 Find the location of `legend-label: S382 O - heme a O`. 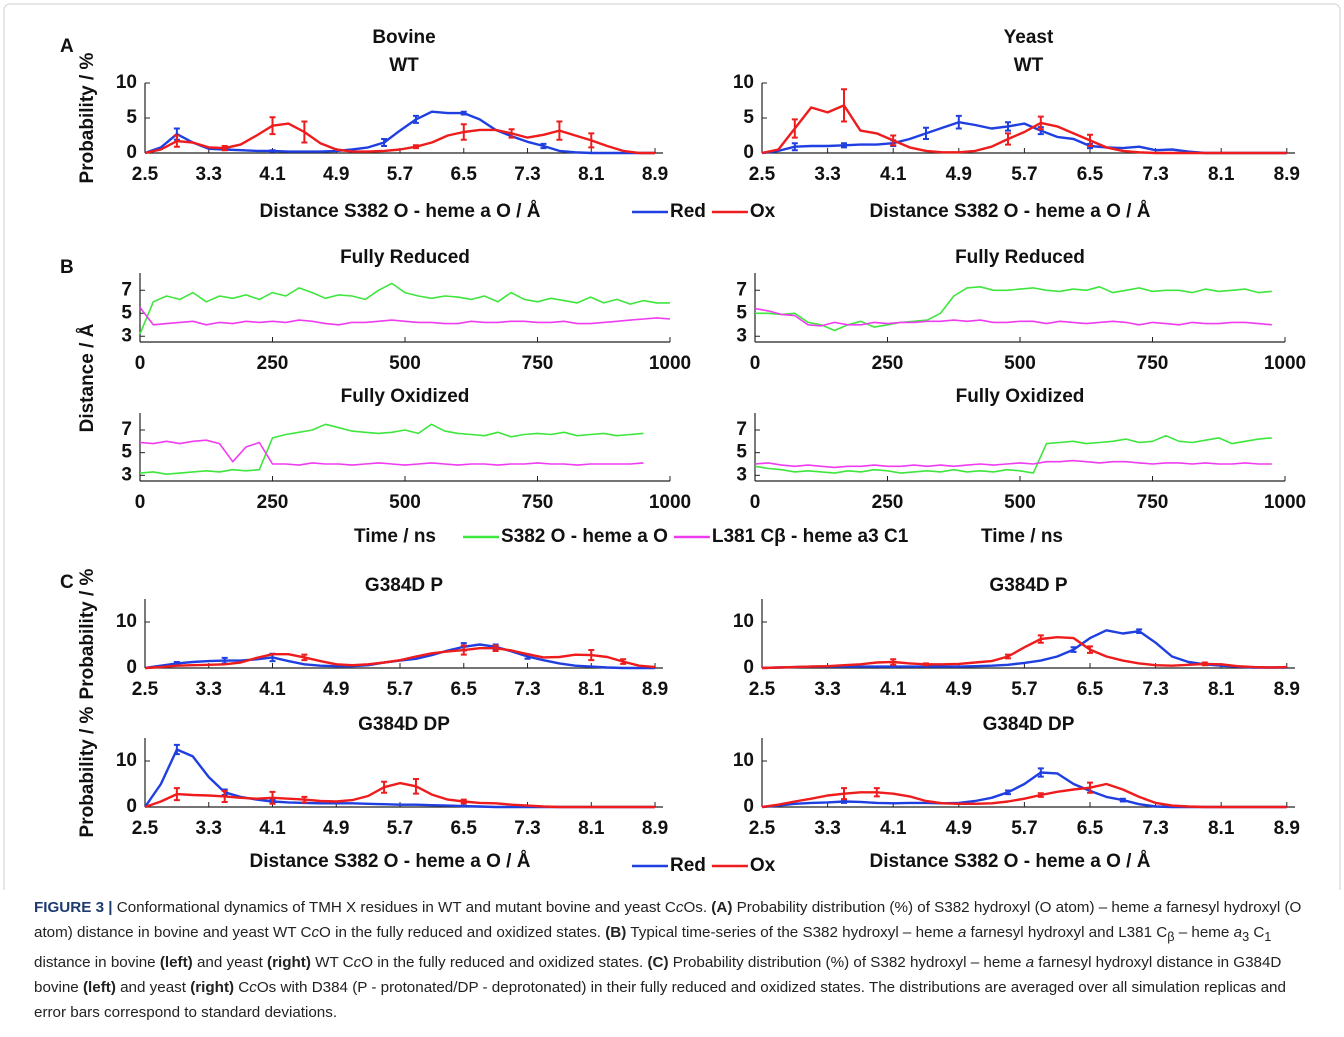

legend-label: S382 O - heme a O is located at coordinates (584, 536).